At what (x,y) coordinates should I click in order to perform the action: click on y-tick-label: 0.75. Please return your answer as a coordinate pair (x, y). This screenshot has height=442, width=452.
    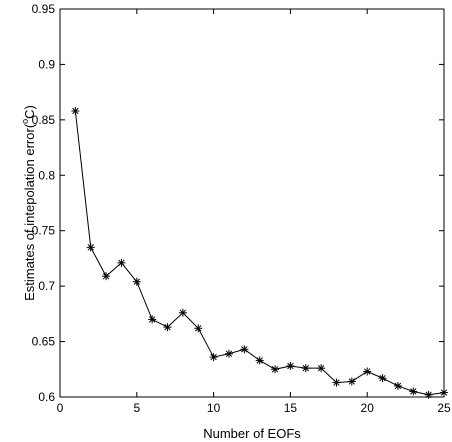
    Looking at the image, I should click on (44, 231).